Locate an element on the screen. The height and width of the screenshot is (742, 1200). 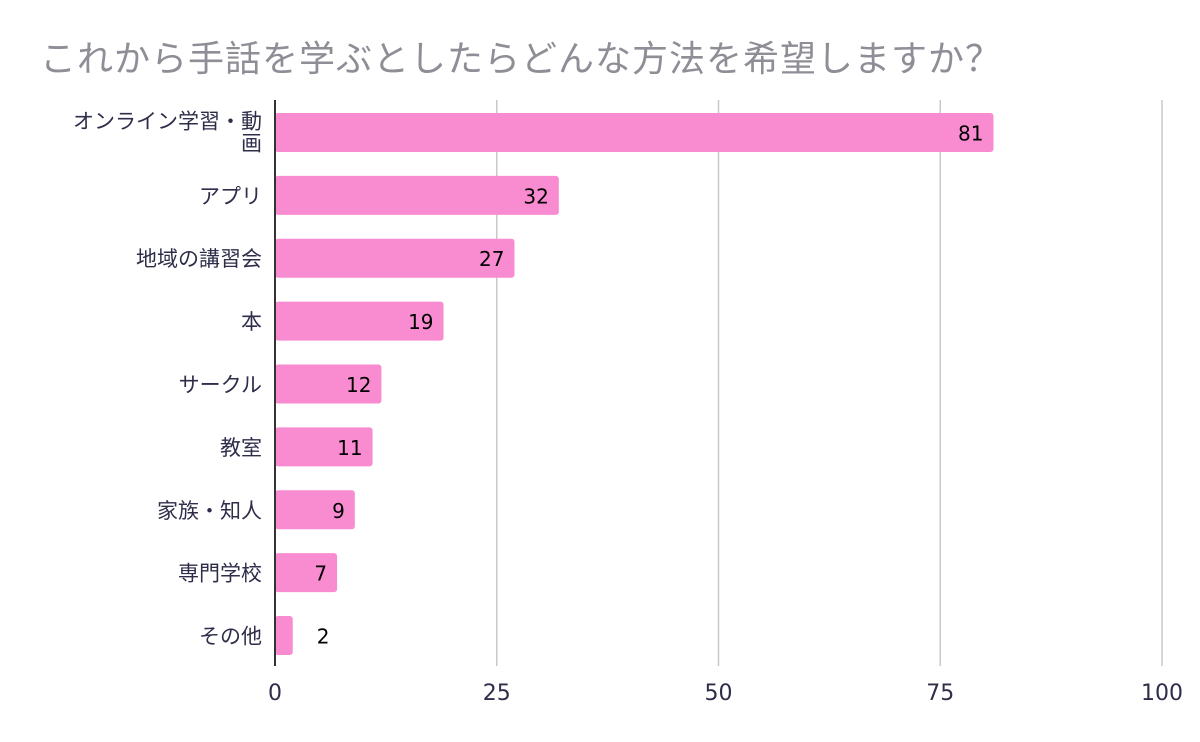
x-tick-label: 100 is located at coordinates (1162, 693).